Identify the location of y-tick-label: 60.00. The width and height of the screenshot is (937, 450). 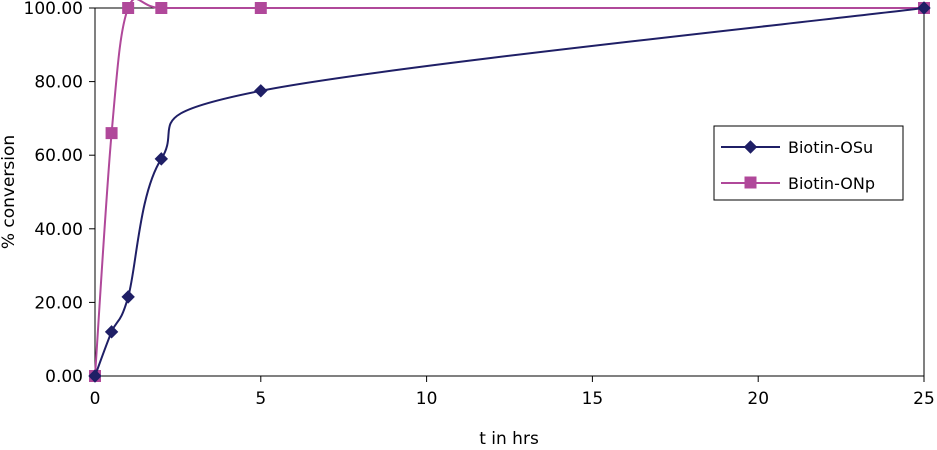
(58, 156).